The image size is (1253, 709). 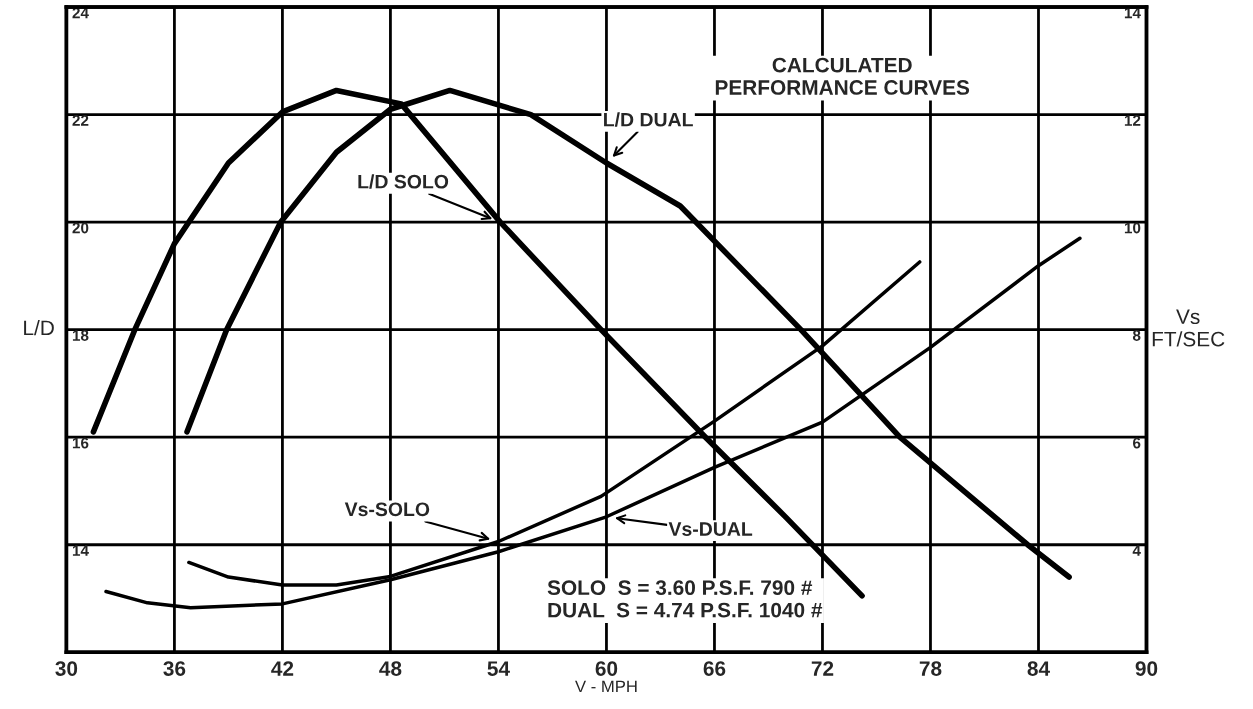 What do you see at coordinates (1137, 443) in the screenshot?
I see `y2-tick-label: 6` at bounding box center [1137, 443].